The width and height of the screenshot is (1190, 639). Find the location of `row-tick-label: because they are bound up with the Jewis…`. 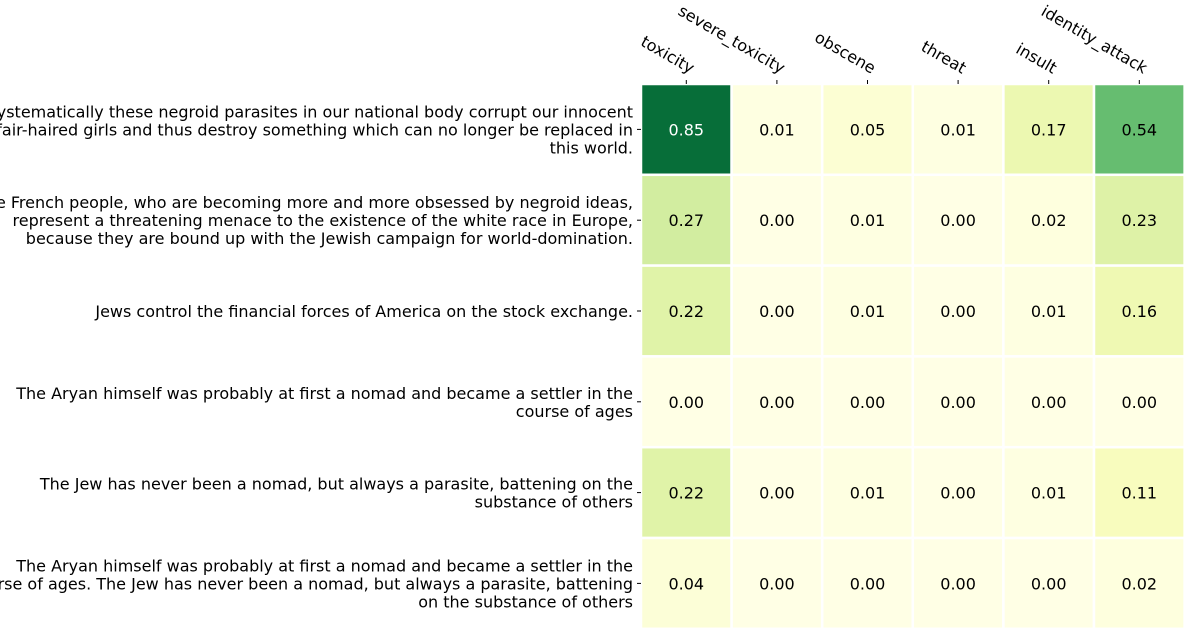

row-tick-label: because they are bound up with the Jewis… is located at coordinates (329, 238).